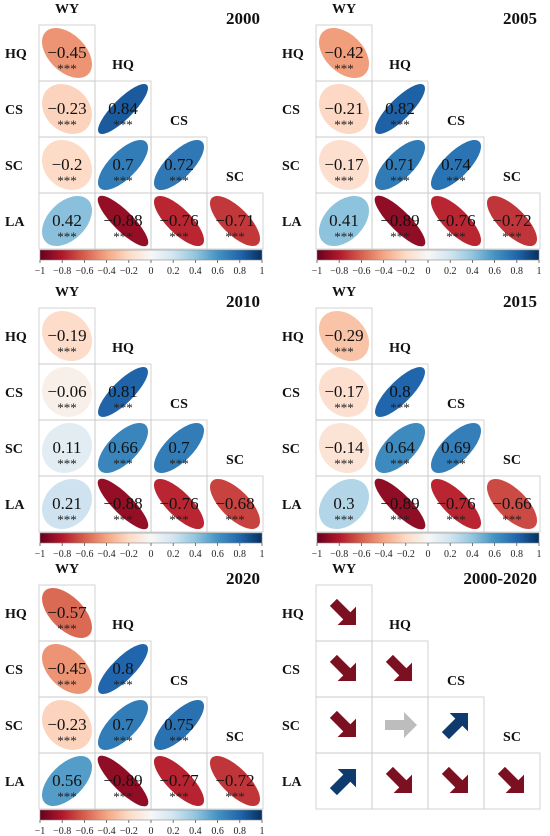 The image size is (550, 836). What do you see at coordinates (234, 503) in the screenshot?
I see `correlation-value: −0.68` at bounding box center [234, 503].